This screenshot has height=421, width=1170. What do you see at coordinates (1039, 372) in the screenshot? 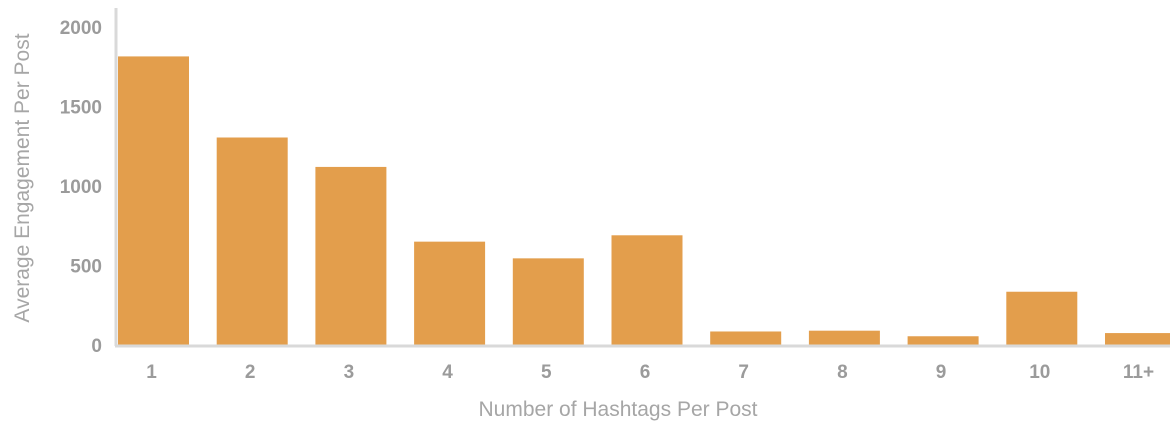
I see `x-tick-label: 10` at bounding box center [1039, 372].